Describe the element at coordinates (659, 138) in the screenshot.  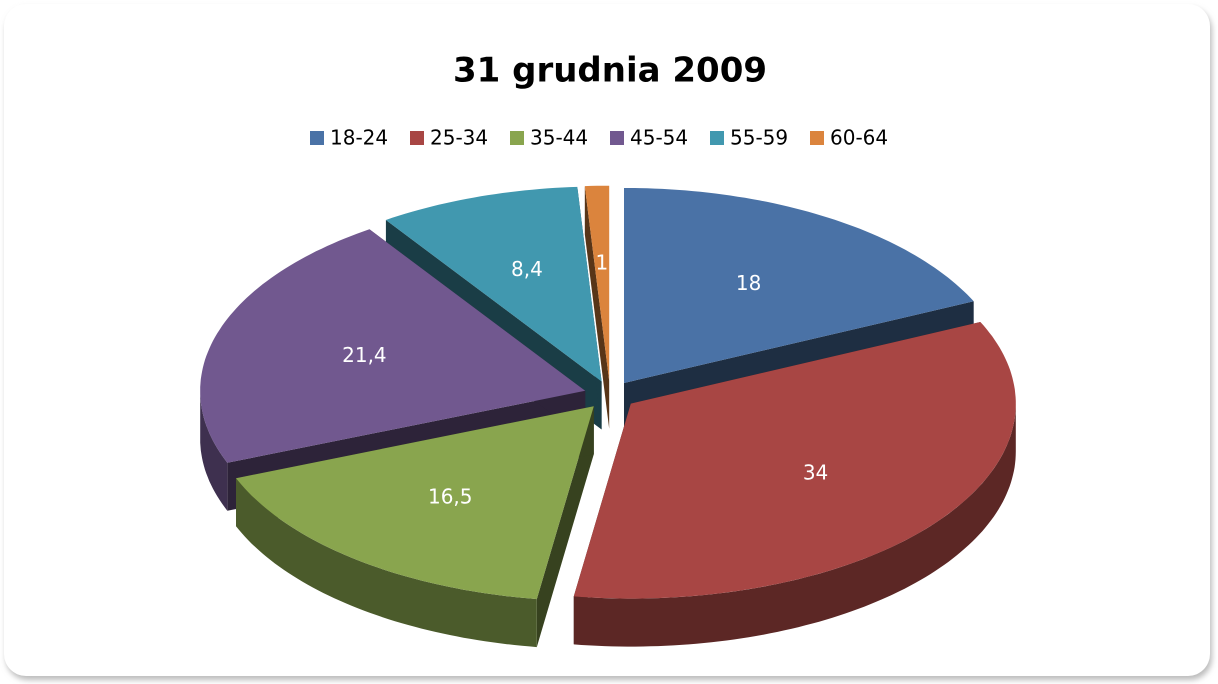
I see `legend-label: 45-54` at that location.